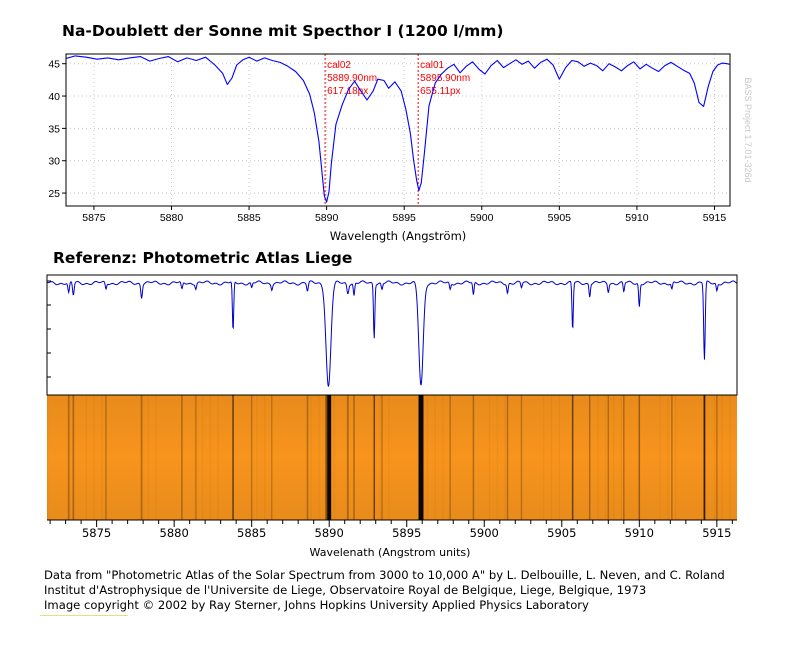  I want to click on spectrum-line-reference, so click(392, 333).